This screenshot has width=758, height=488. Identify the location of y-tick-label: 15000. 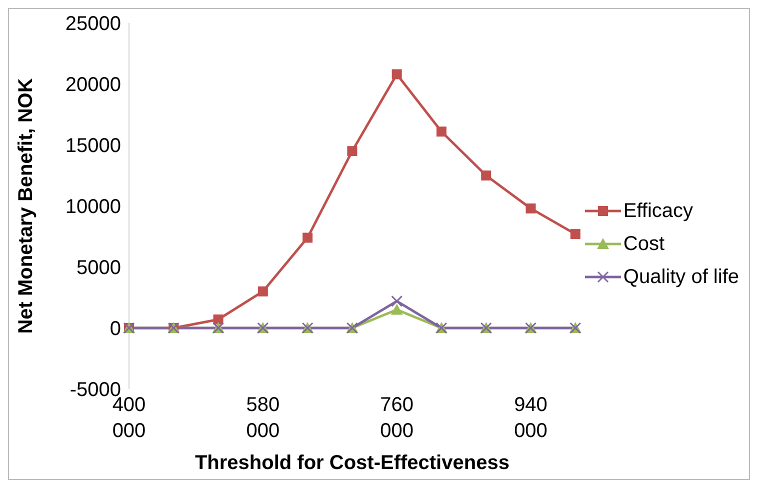
(93, 146).